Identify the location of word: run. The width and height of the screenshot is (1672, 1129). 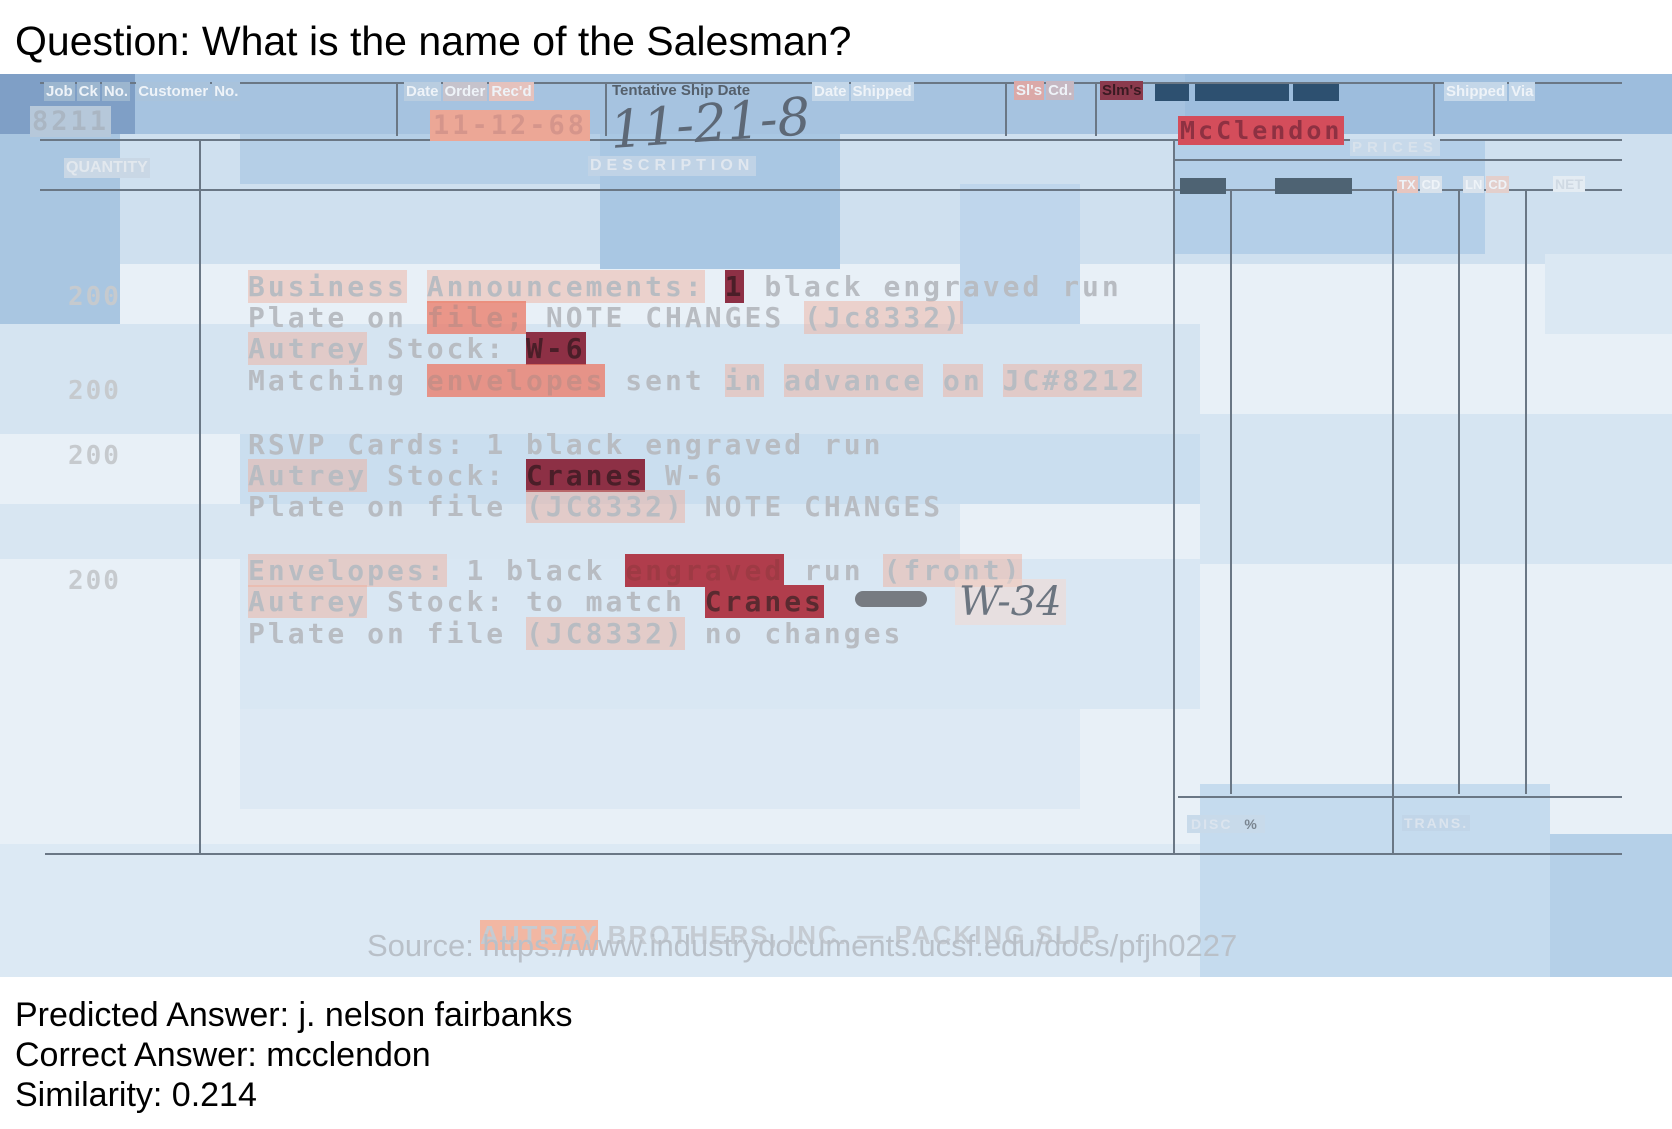
(1092, 286).